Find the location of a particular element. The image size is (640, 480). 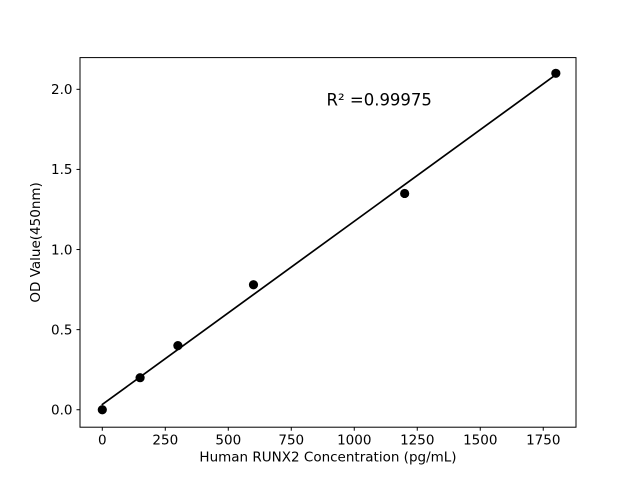

x-tick-label: 1750 is located at coordinates (543, 441).